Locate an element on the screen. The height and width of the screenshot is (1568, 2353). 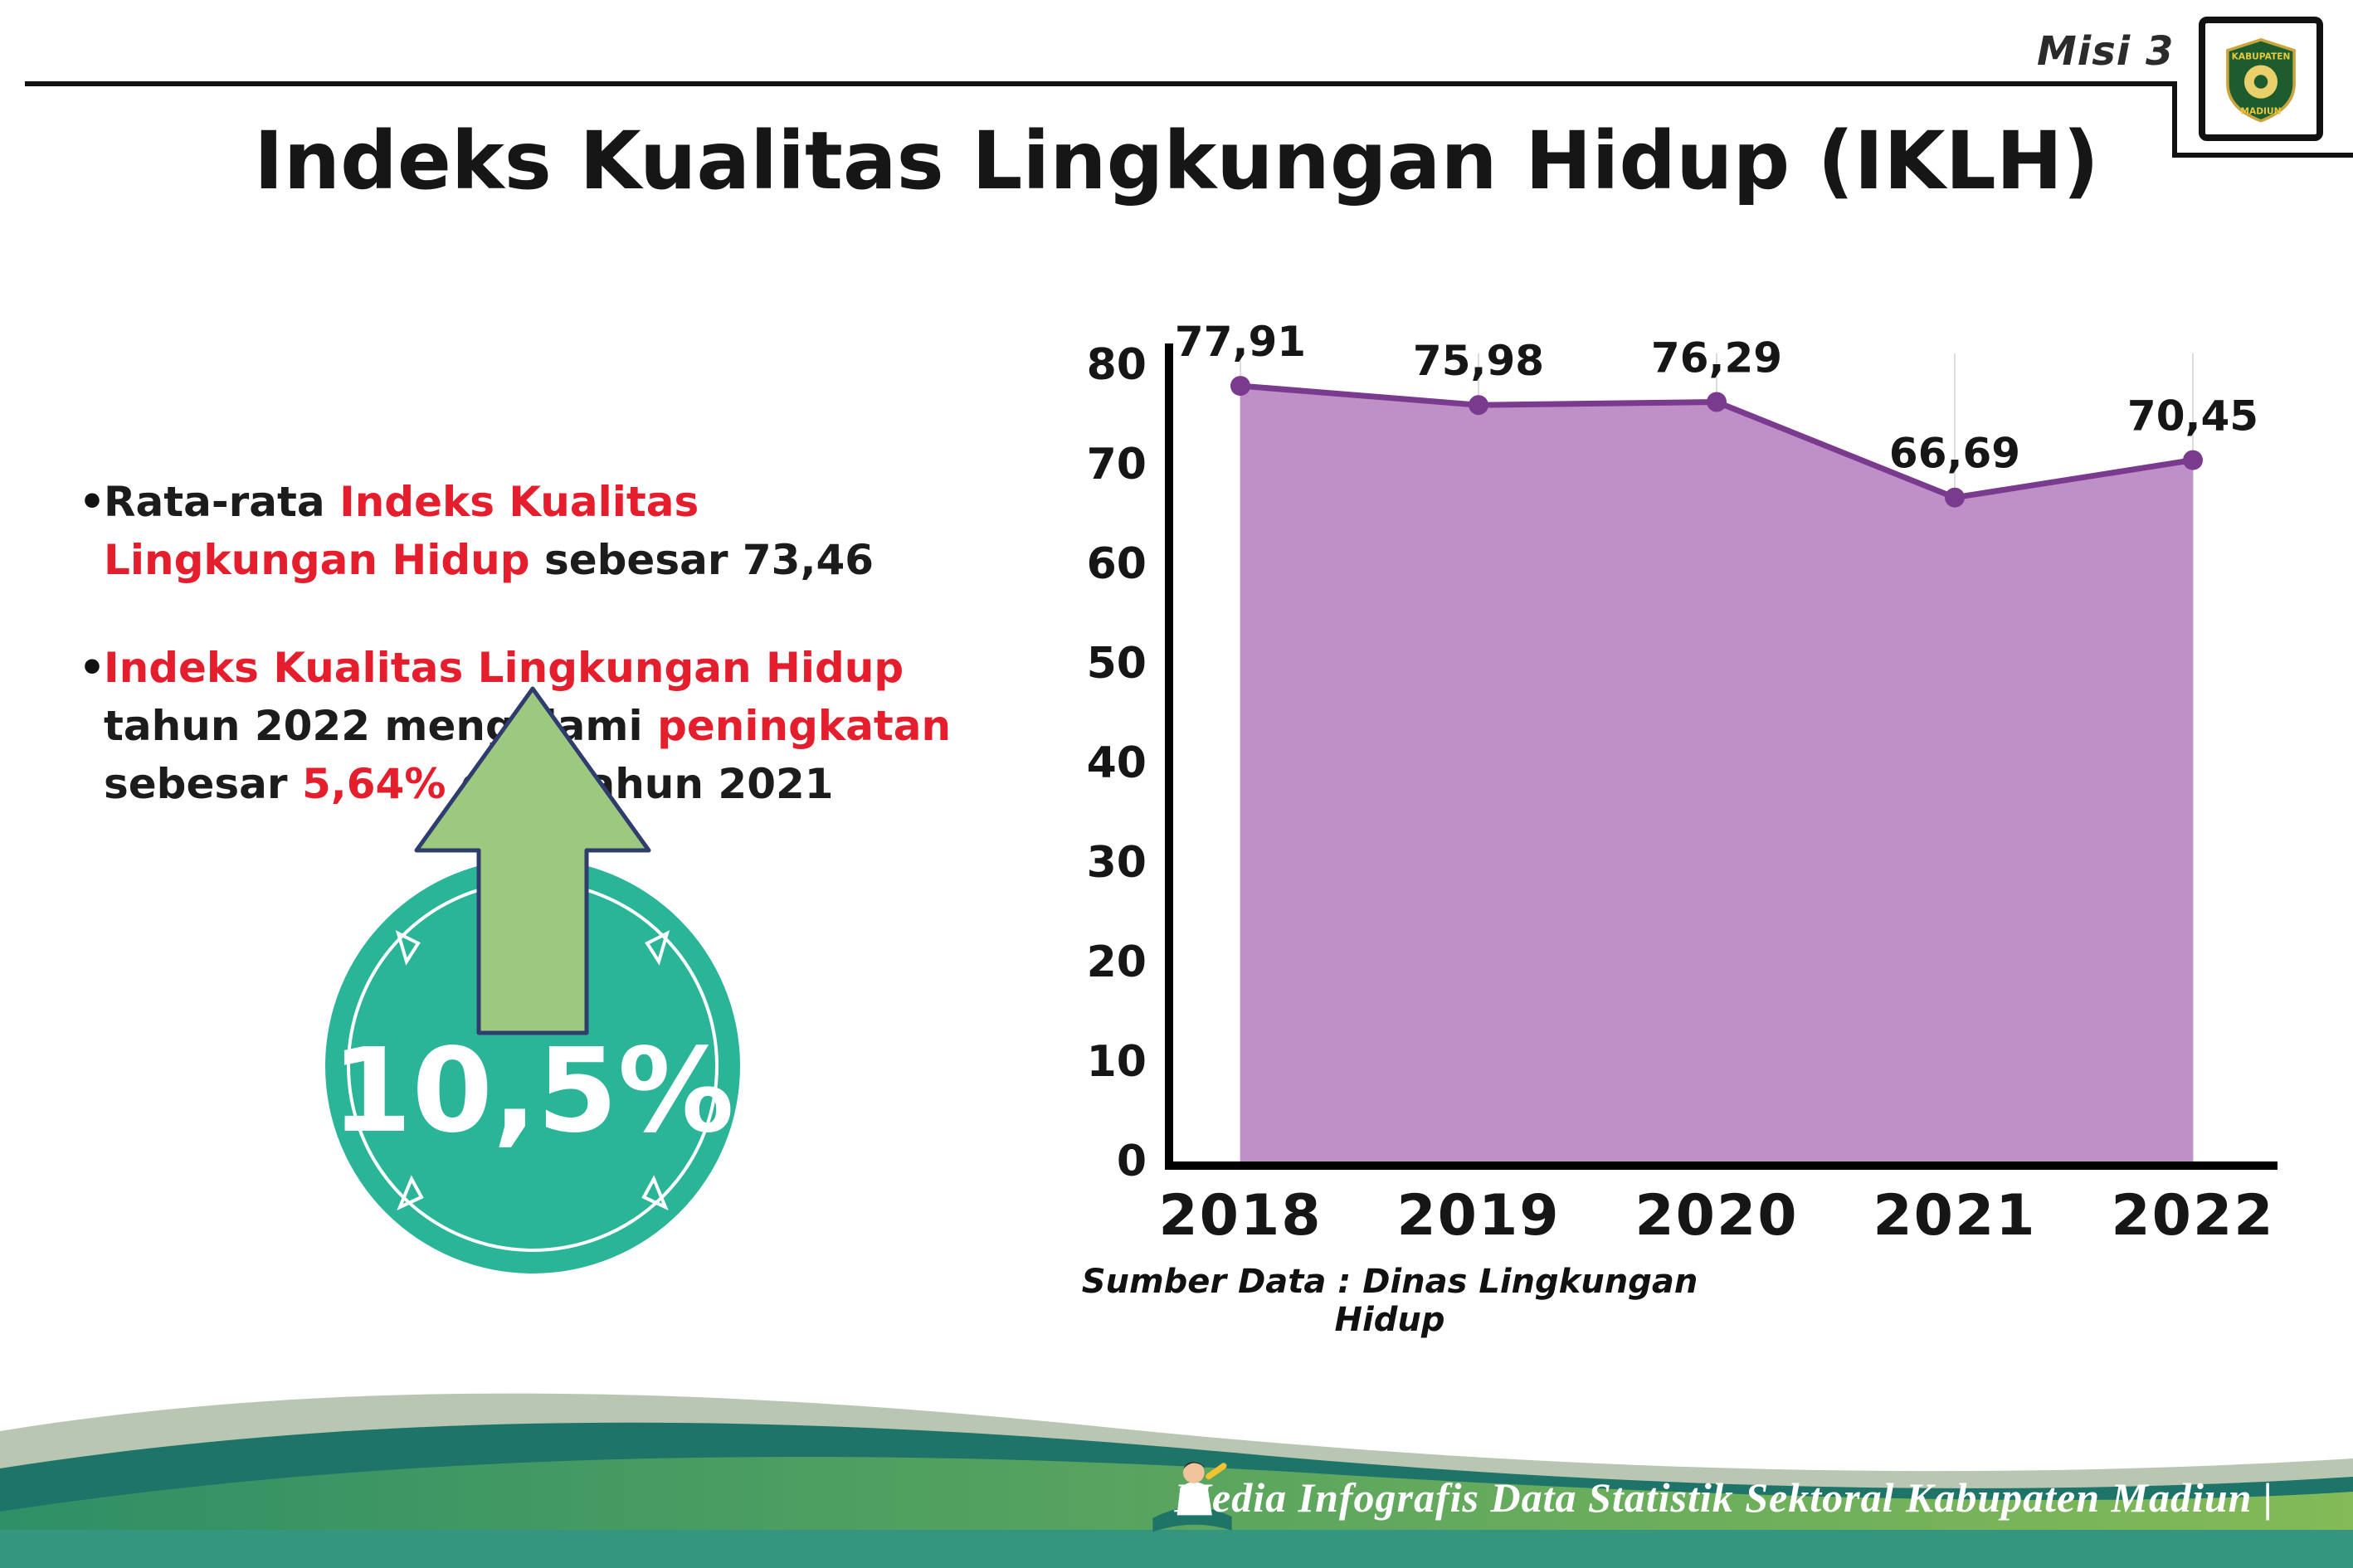
svg-text: 66,69 is located at coordinates (1954, 454).